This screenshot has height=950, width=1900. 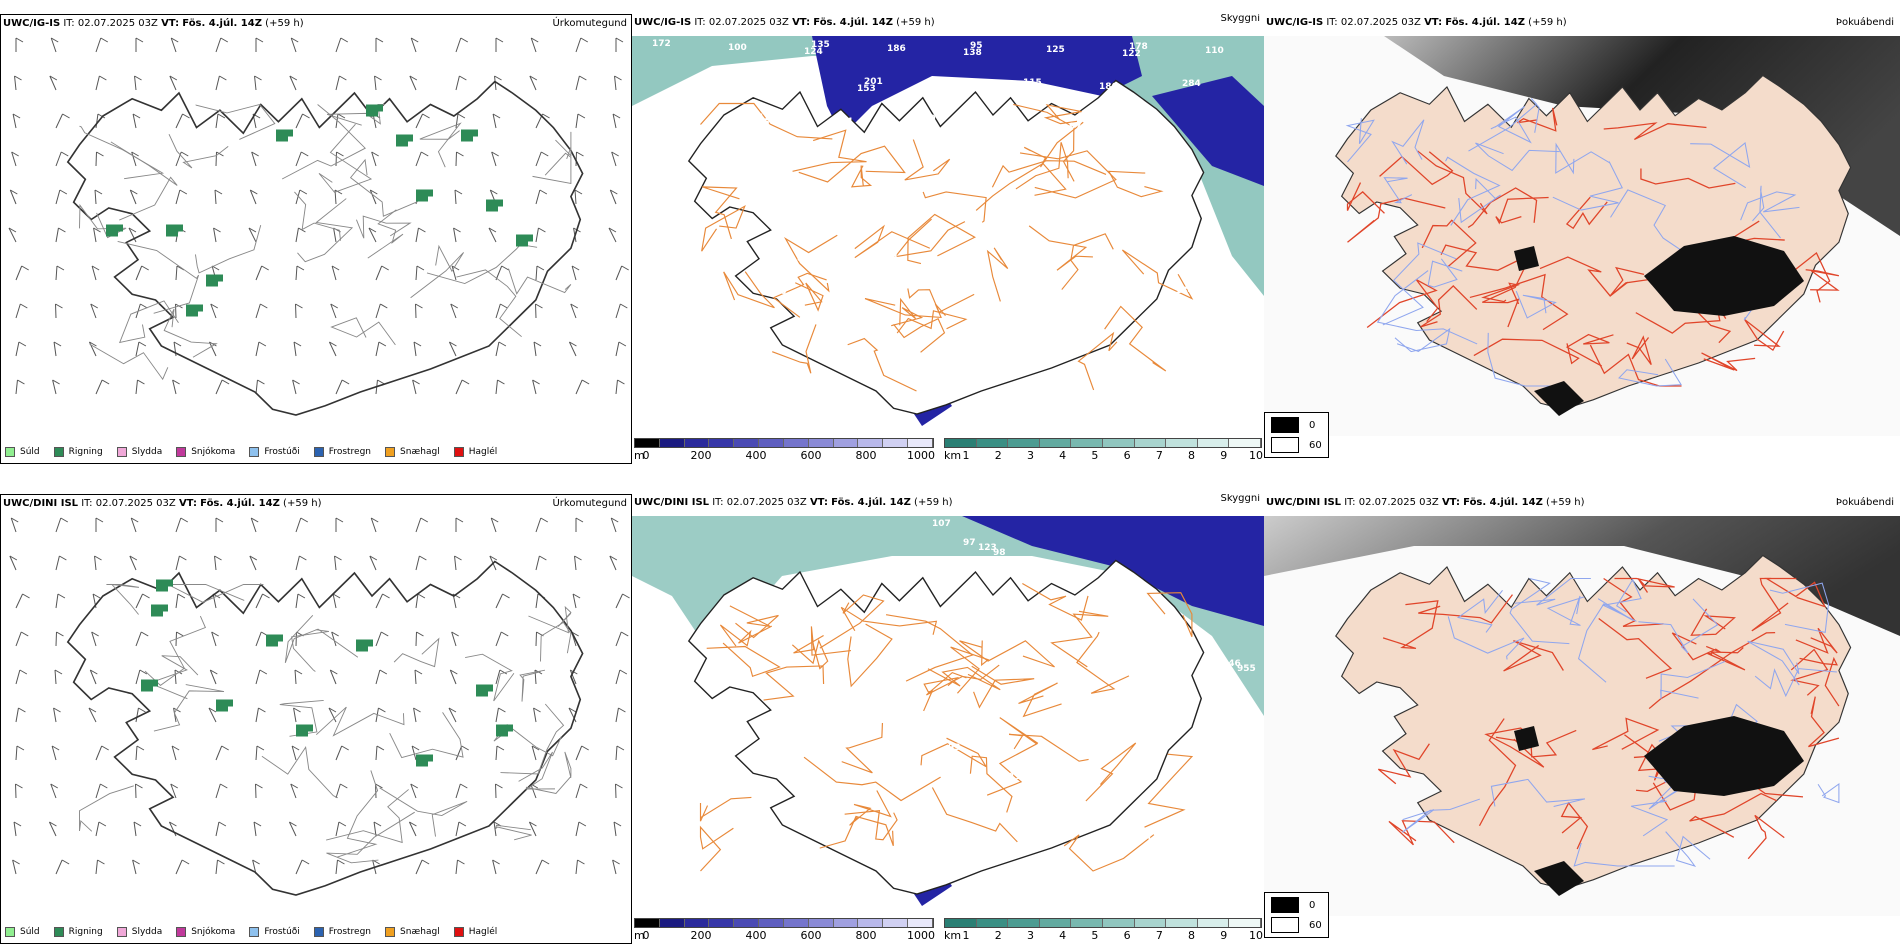 What do you see at coordinates (1582, 236) in the screenshot?
I see `fog-map` at bounding box center [1582, 236].